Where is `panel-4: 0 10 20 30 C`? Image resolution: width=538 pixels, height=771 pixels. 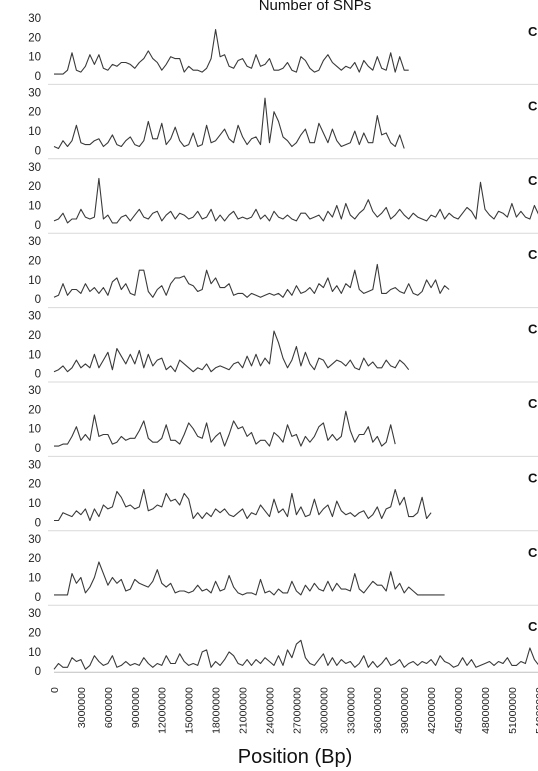
panel-4: 0 10 20 30 C is located at coordinates (283, 269).